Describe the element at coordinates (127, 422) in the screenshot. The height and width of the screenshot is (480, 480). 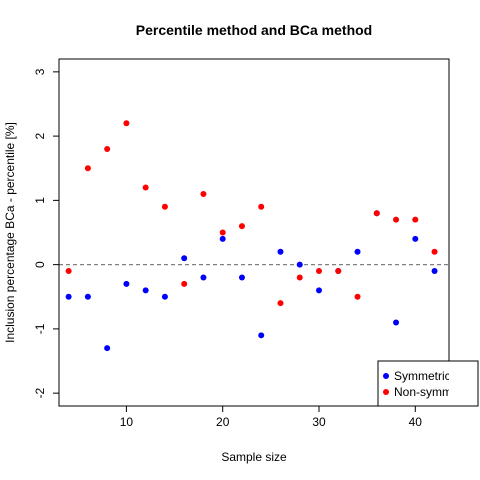
I see `x-tick-label: 10` at that location.